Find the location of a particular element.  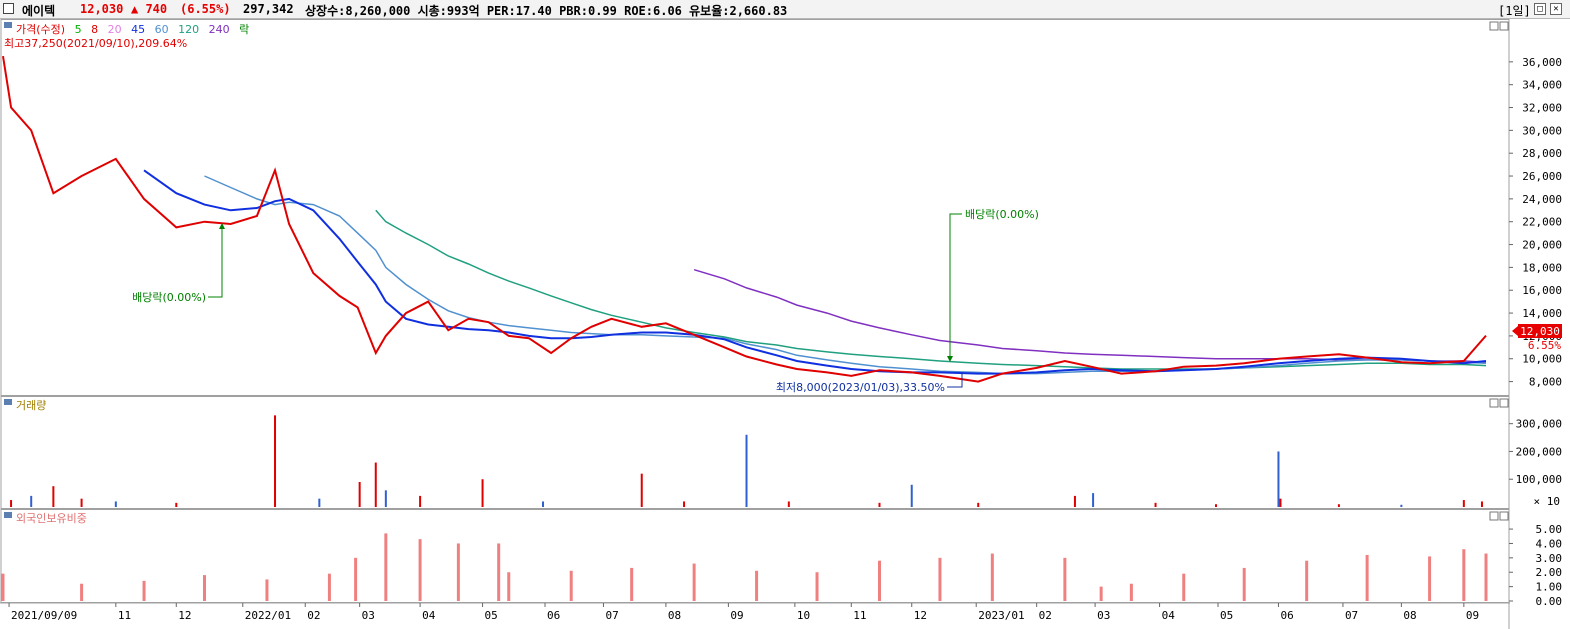

current-price-tag is located at coordinates (1540, 331).